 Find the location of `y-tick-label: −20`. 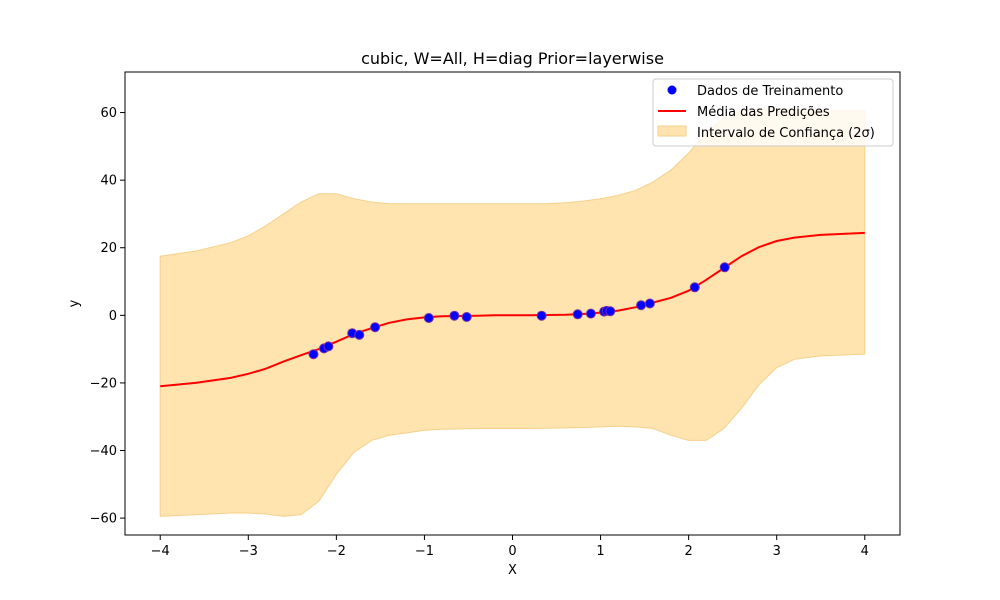

y-tick-label: −20 is located at coordinates (103, 383).